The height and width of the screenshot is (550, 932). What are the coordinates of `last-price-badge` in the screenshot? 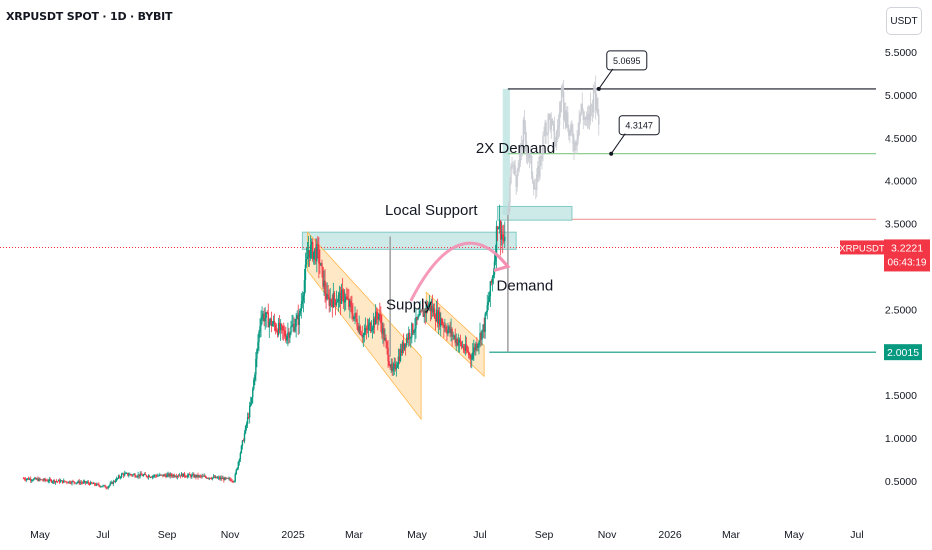 It's located at (907, 255).